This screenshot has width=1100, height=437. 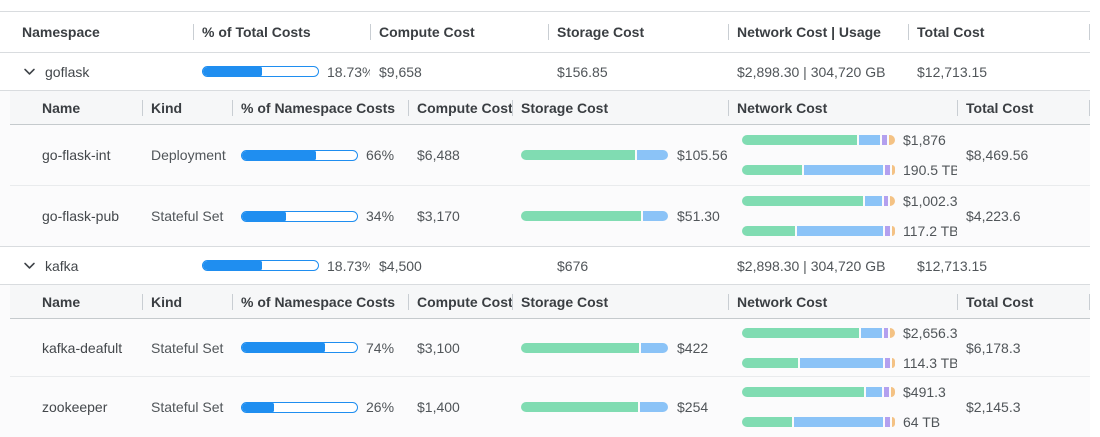 I want to click on col-total-cost: Total Cost, so click(x=999, y=32).